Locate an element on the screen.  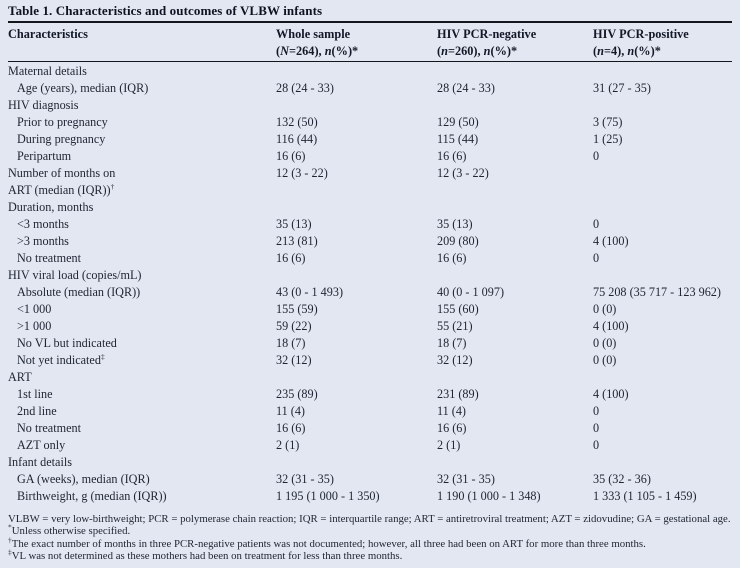
cell-whole-sample: 155 (59) is located at coordinates (297, 309).